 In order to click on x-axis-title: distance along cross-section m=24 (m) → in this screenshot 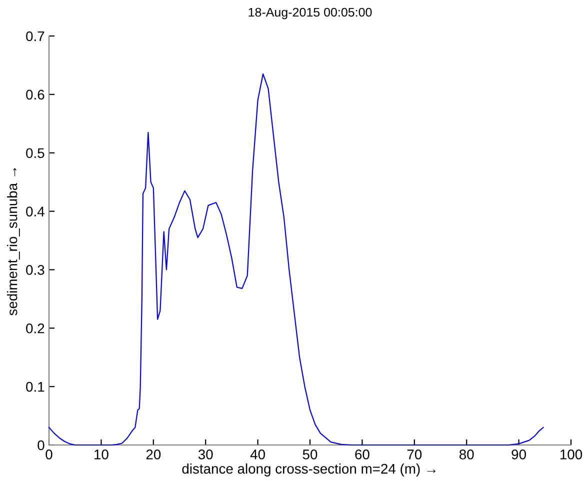, I will do `click(309, 470)`.